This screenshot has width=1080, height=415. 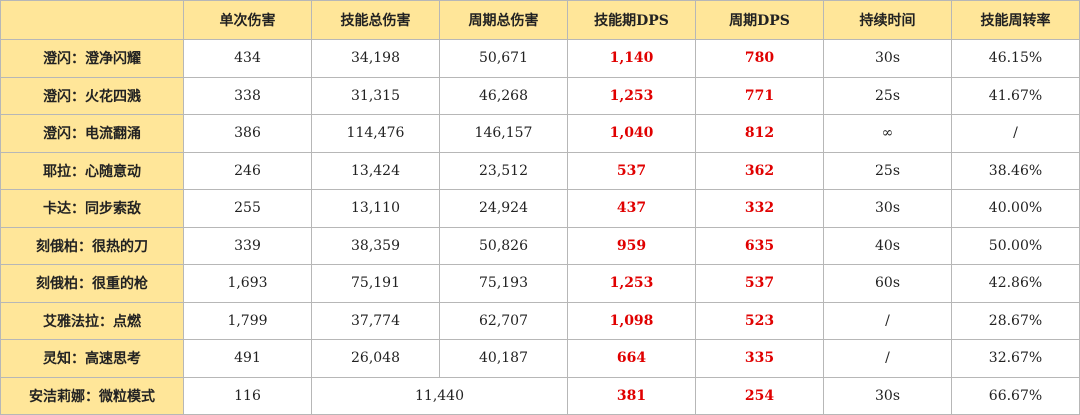 What do you see at coordinates (247, 283) in the screenshot?
I see `table-cell: 1,693` at bounding box center [247, 283].